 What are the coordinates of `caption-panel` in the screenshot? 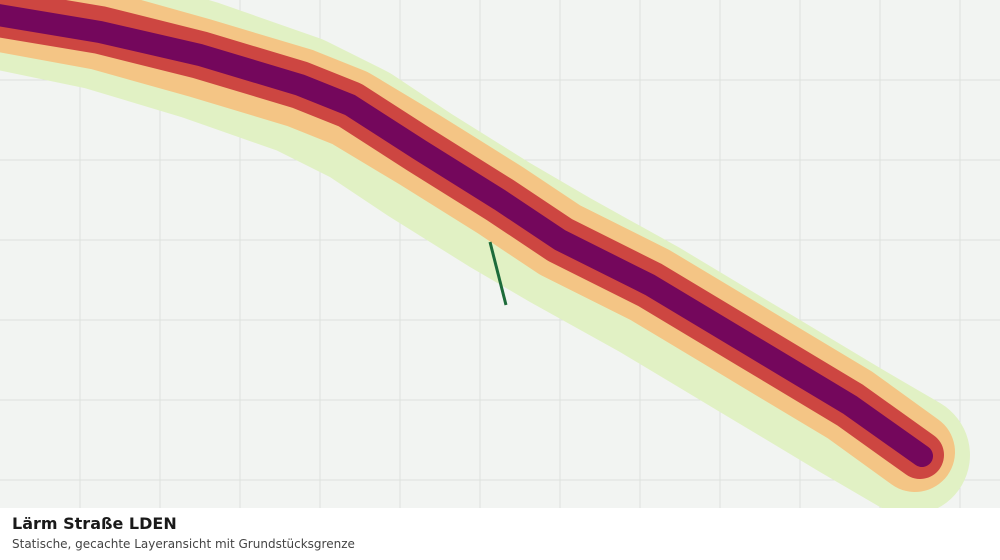 It's located at (500, 534).